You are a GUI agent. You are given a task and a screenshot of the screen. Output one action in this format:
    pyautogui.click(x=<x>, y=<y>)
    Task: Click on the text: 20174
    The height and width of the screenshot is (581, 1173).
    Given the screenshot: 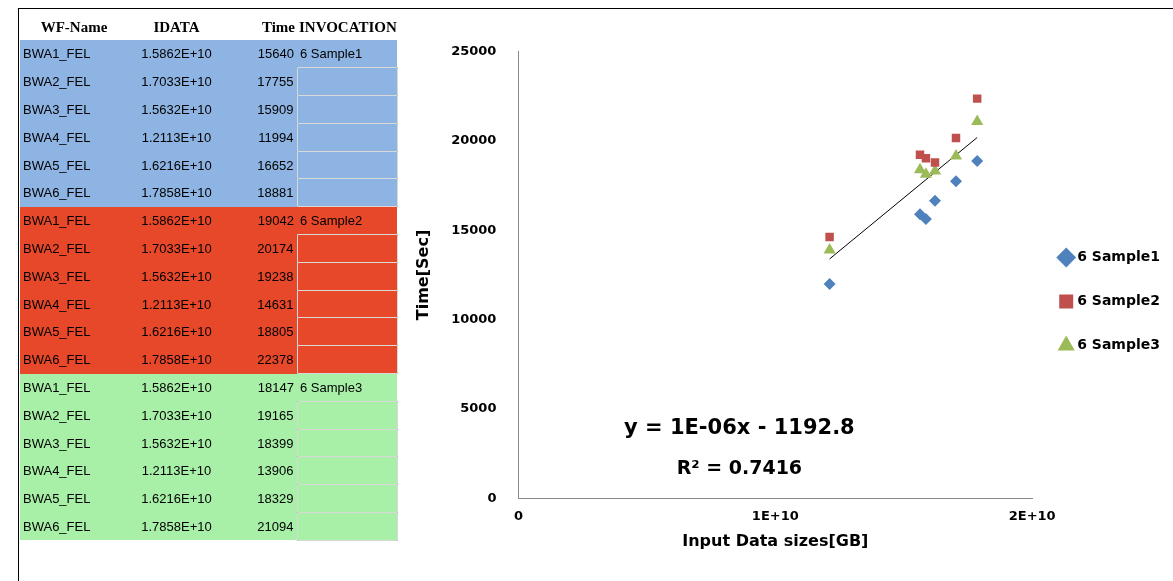 What is the action you would take?
    pyautogui.click(x=275, y=248)
    